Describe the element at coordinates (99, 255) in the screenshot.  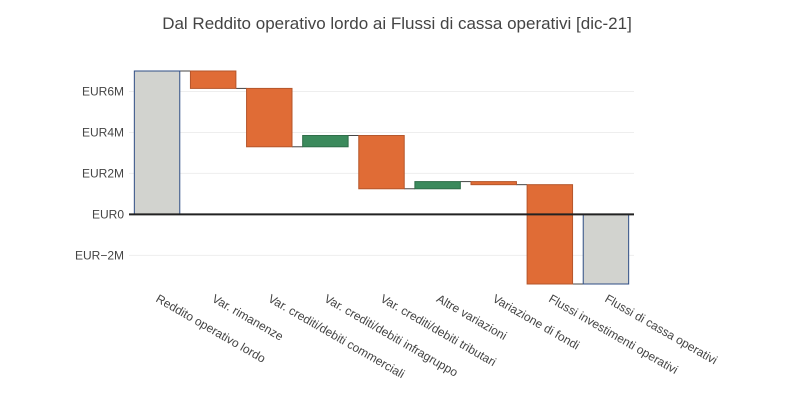
I see `y-tick-label: EUR−2M` at that location.